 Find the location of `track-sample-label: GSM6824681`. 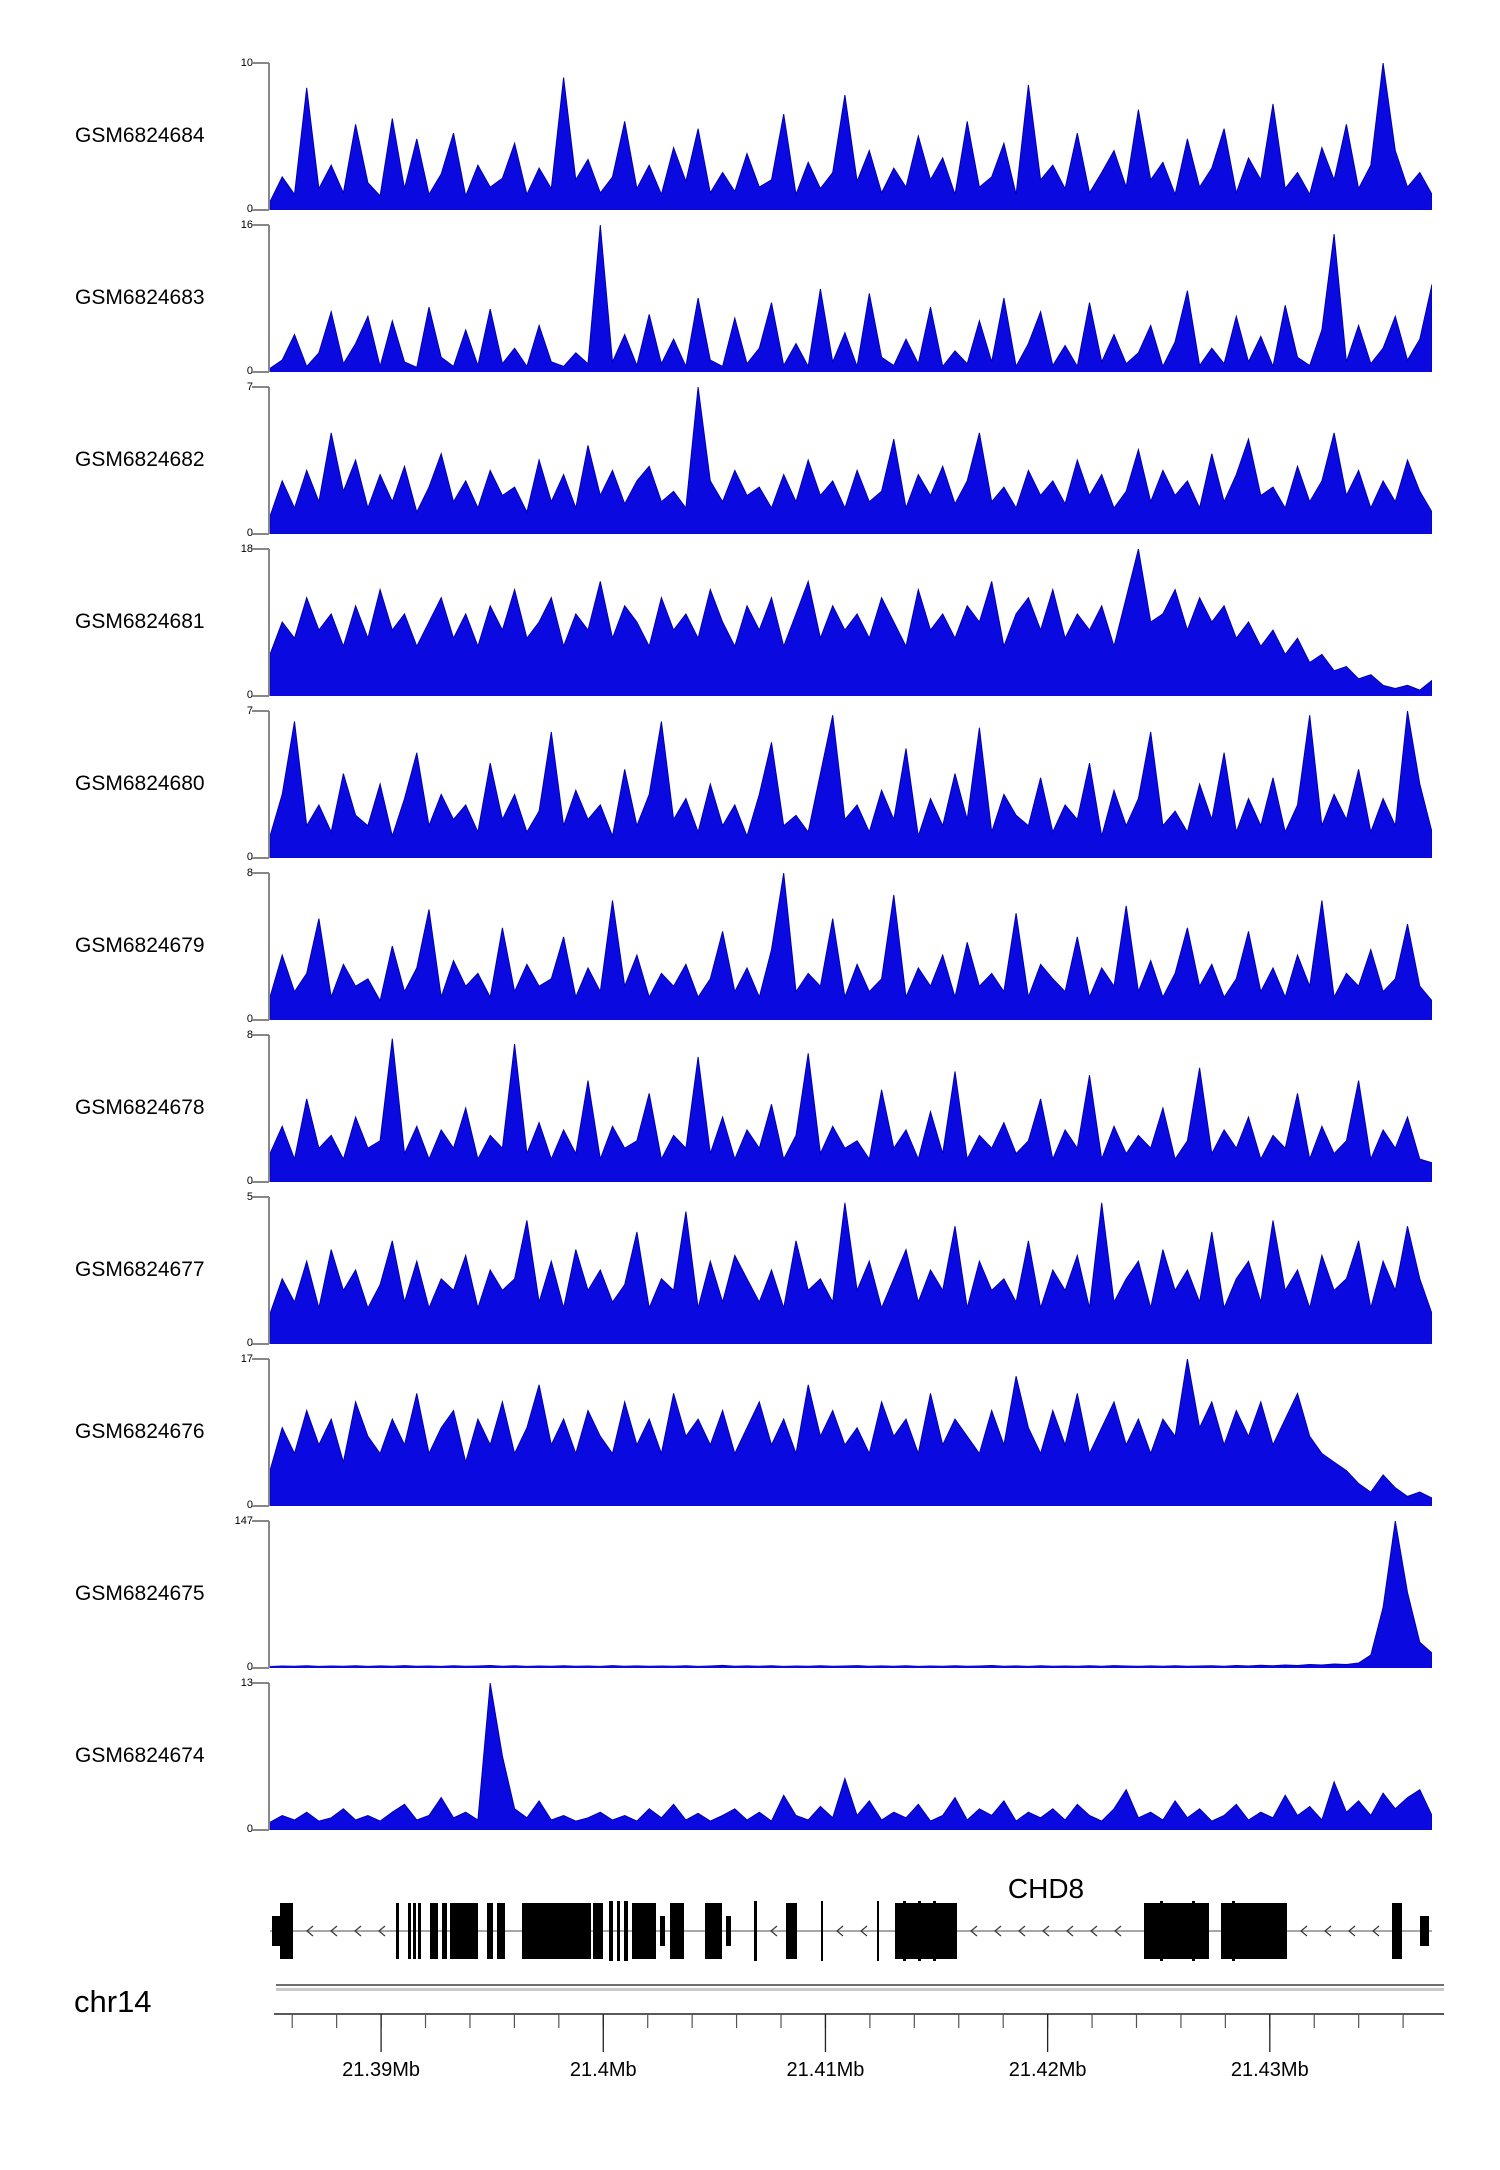

track-sample-label: GSM6824681 is located at coordinates (140, 621).